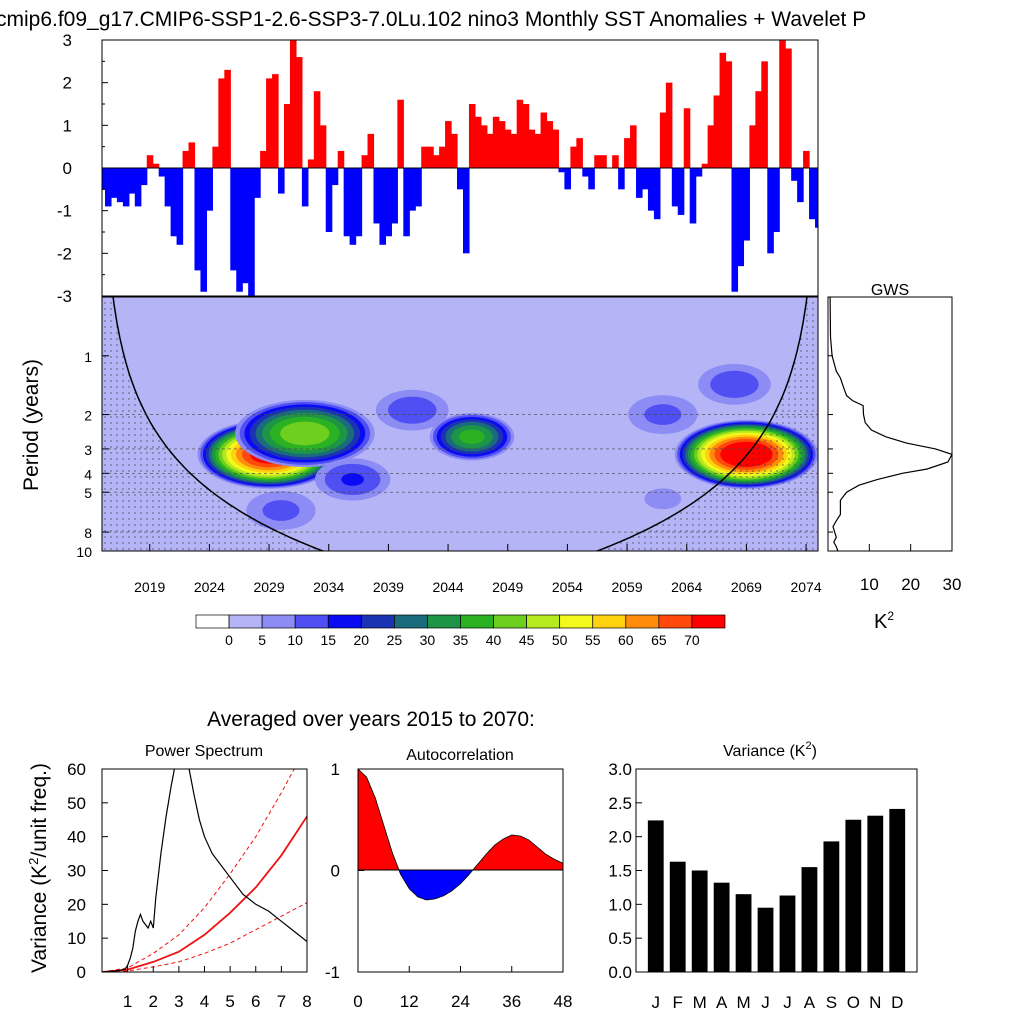 This screenshot has height=1024, width=1024. Describe the element at coordinates (67, 40) in the screenshot. I see `y-tick-label: 3` at that location.